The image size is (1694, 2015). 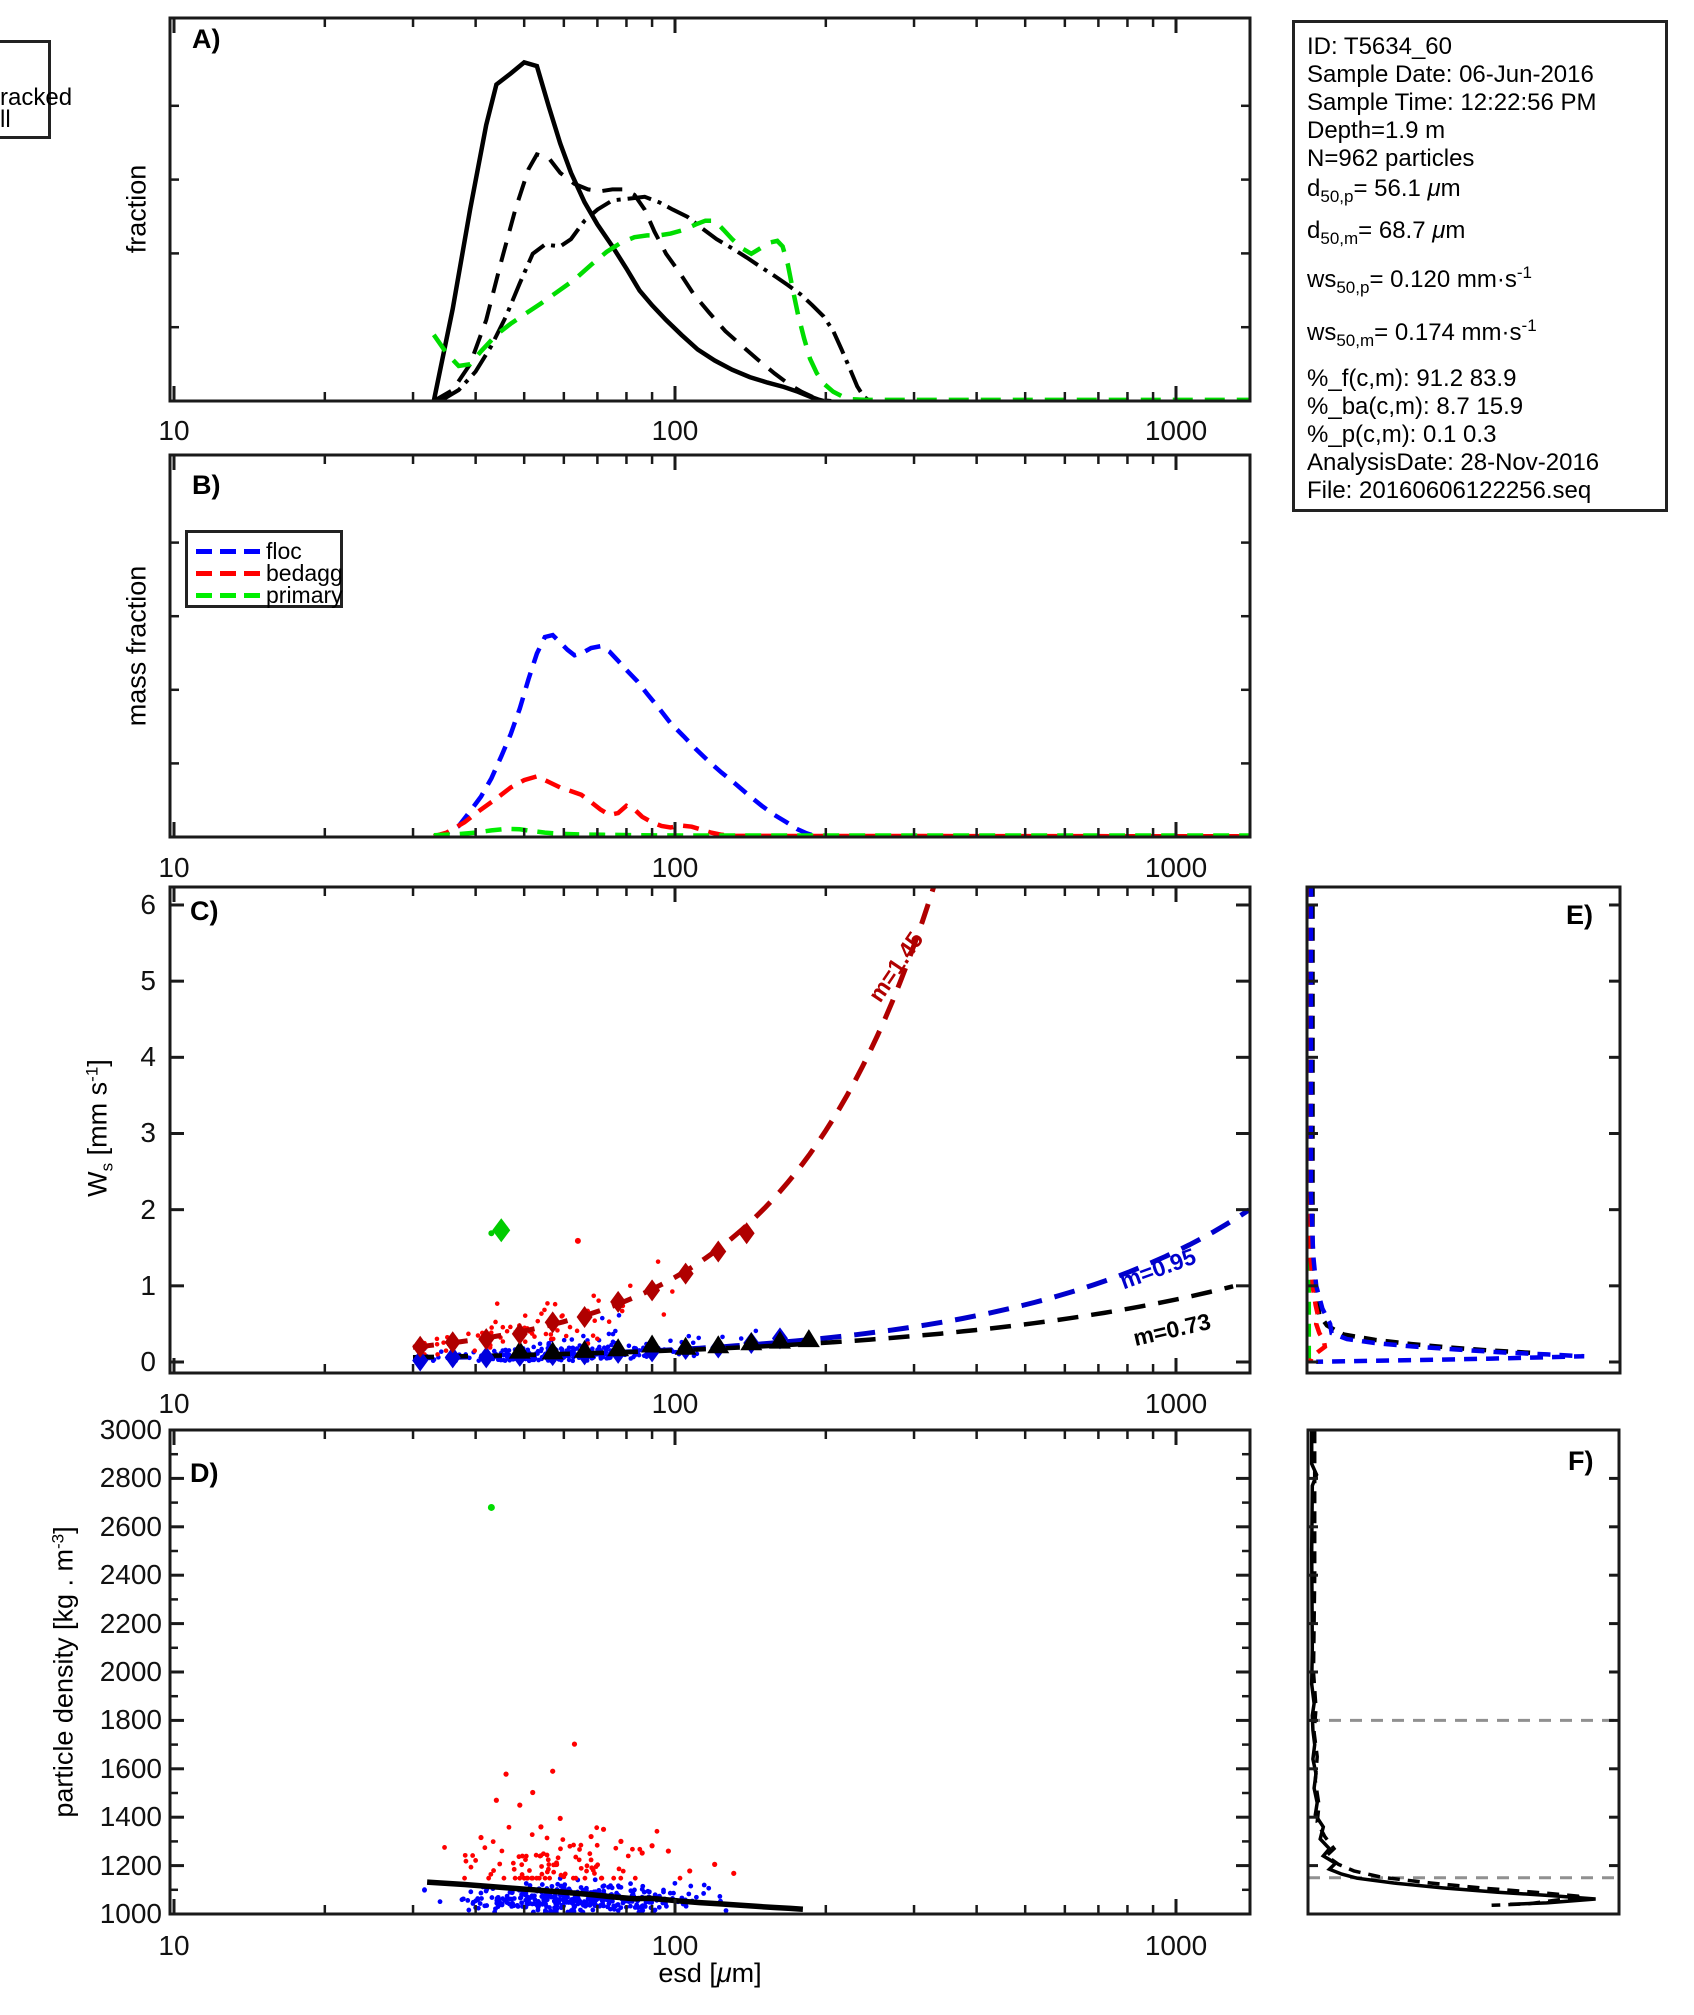 I want to click on y-axis-label-ws: Ws [mm s-1], so click(x=99, y=1128).